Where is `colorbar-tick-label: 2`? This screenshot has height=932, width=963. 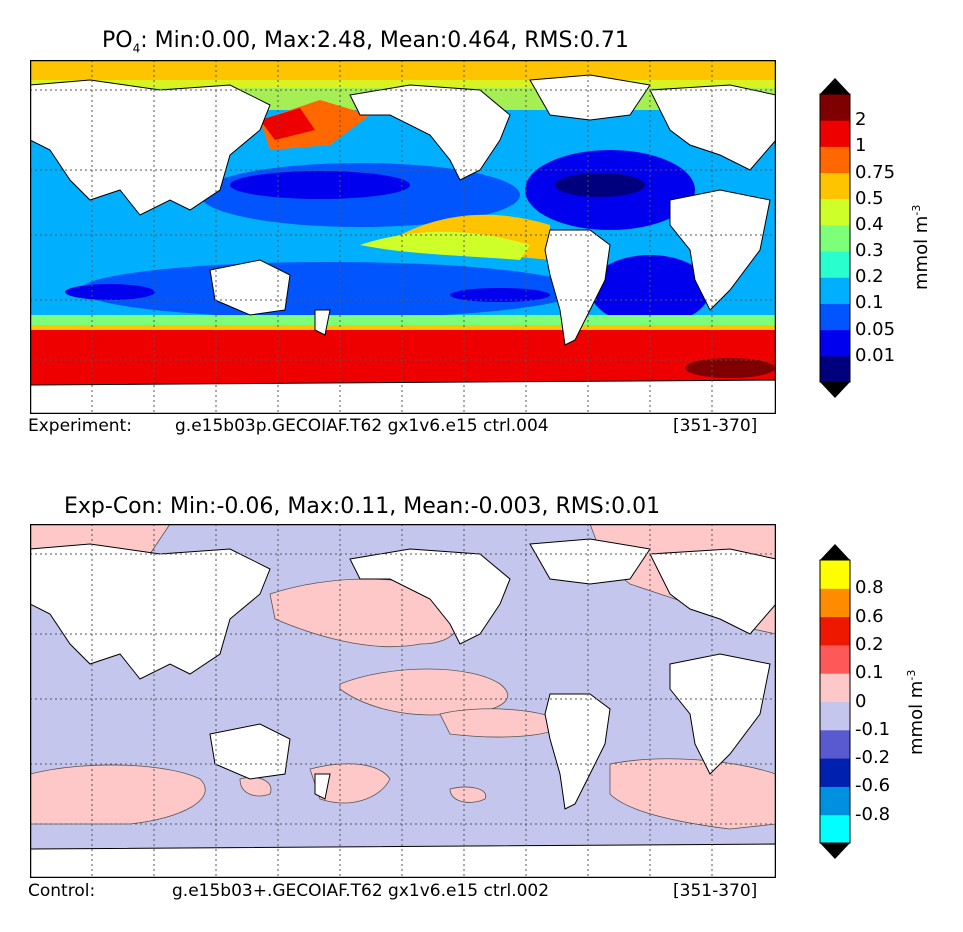 colorbar-tick-label: 2 is located at coordinates (861, 120).